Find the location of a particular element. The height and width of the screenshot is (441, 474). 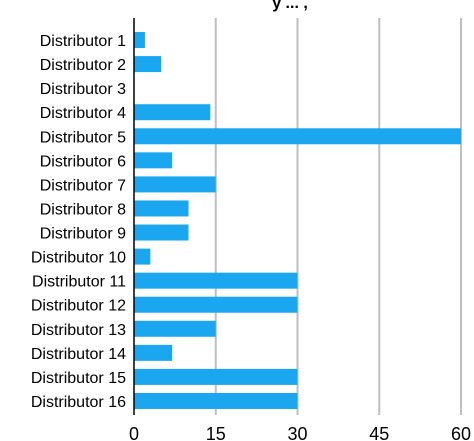

category-label: Distributor 13 is located at coordinates (78, 330).